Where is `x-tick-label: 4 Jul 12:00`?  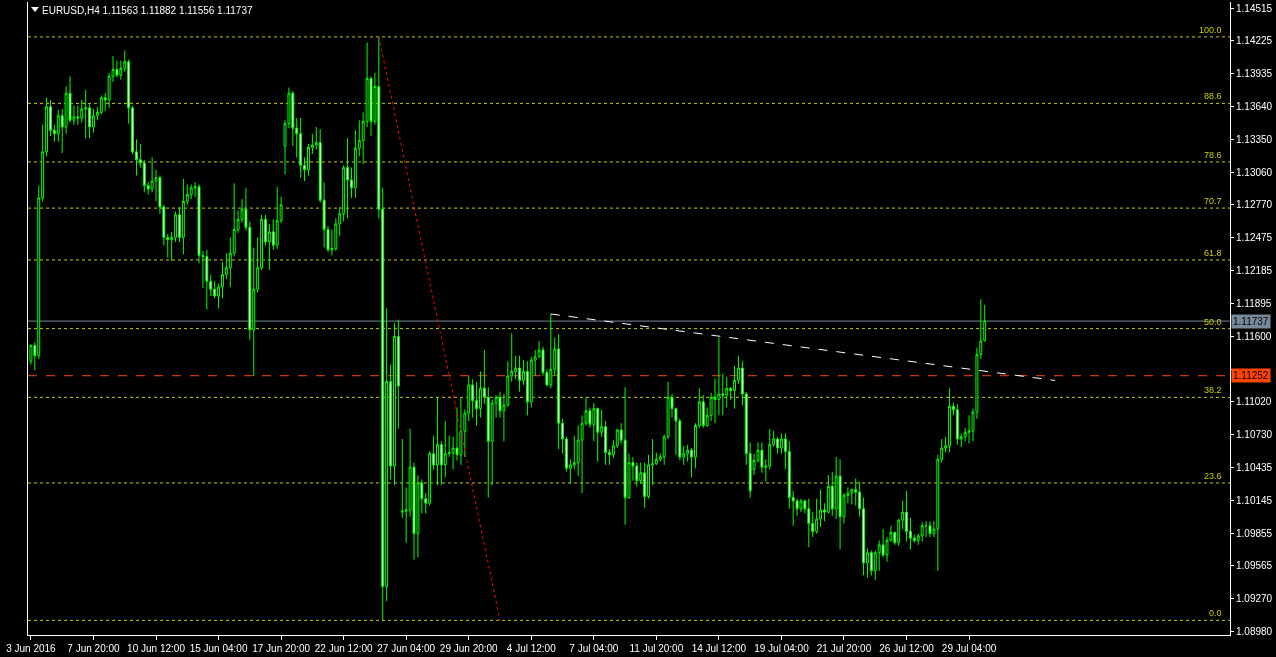
x-tick-label: 4 Jul 12:00 is located at coordinates (531, 648).